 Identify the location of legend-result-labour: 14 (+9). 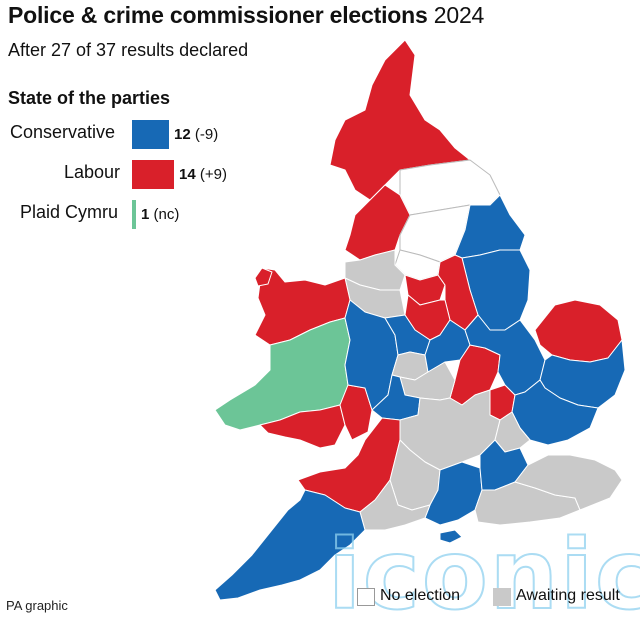
(203, 174).